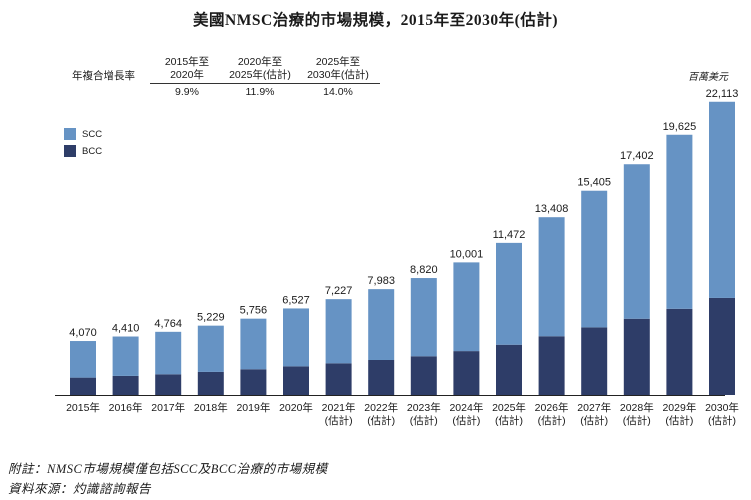 This screenshot has width=751, height=500. Describe the element at coordinates (168, 324) in the screenshot. I see `total-label-3: 4,764` at that location.